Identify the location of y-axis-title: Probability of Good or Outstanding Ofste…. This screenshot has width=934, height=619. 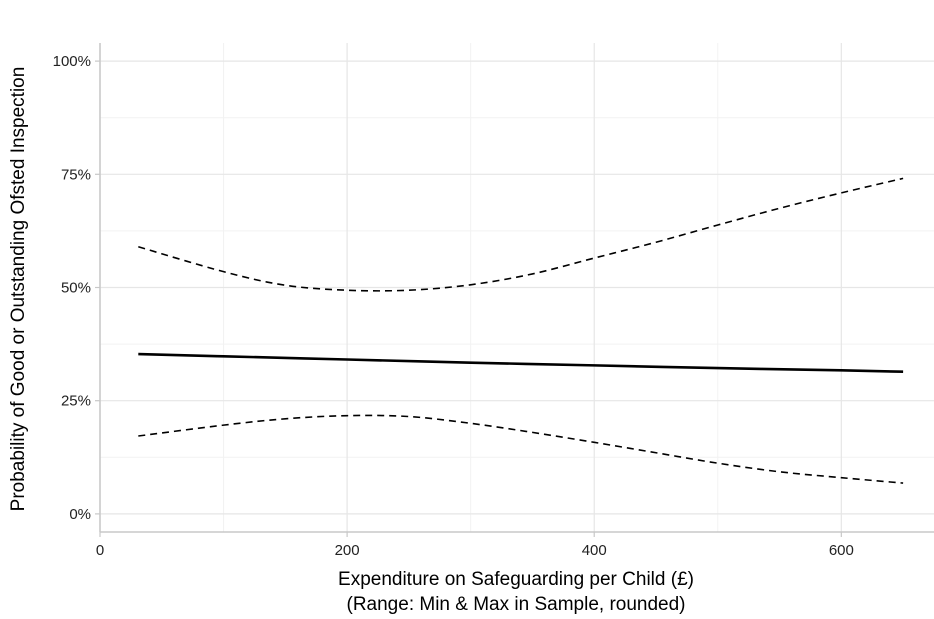
(18, 289).